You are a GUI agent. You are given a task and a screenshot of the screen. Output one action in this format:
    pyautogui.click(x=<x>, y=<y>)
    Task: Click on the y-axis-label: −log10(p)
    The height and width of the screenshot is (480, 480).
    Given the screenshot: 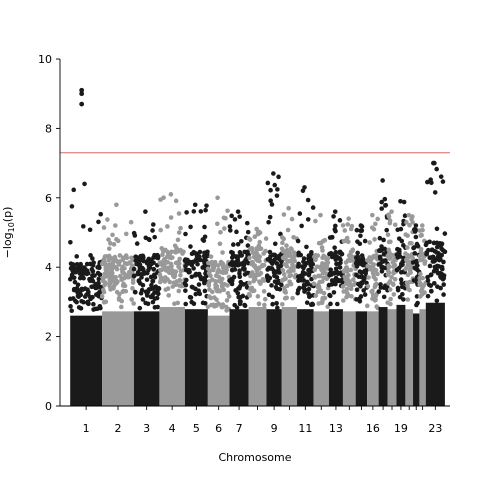 What is the action you would take?
    pyautogui.click(x=8, y=233)
    